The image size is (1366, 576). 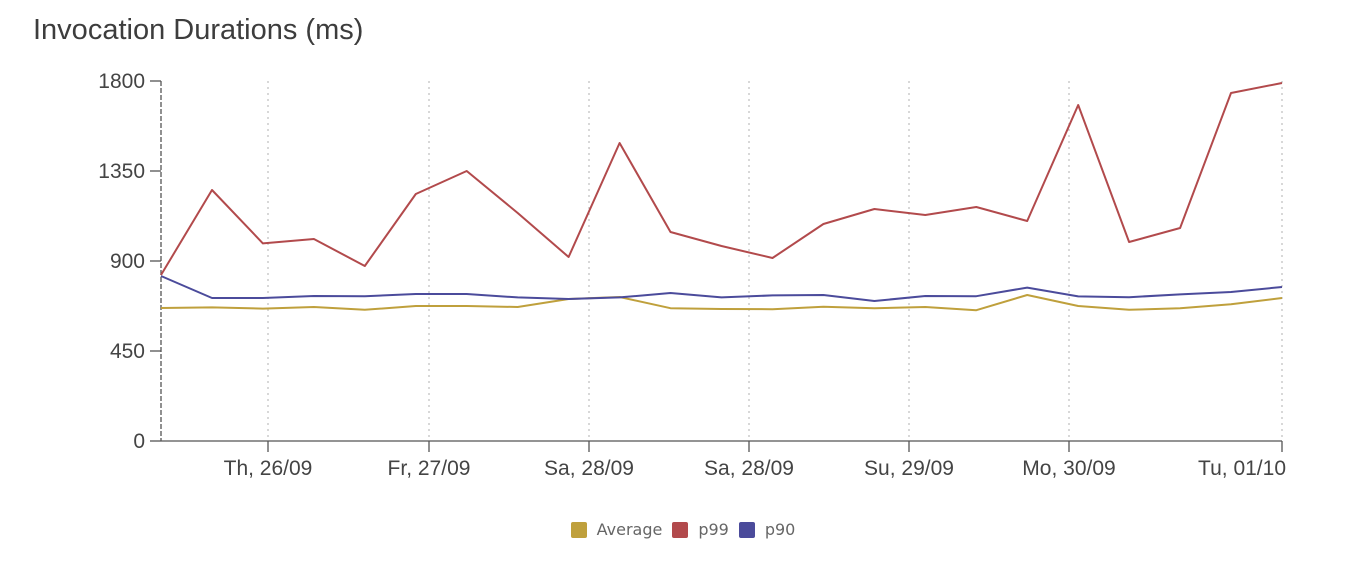 I want to click on legend-item-p99: p99, so click(x=700, y=529).